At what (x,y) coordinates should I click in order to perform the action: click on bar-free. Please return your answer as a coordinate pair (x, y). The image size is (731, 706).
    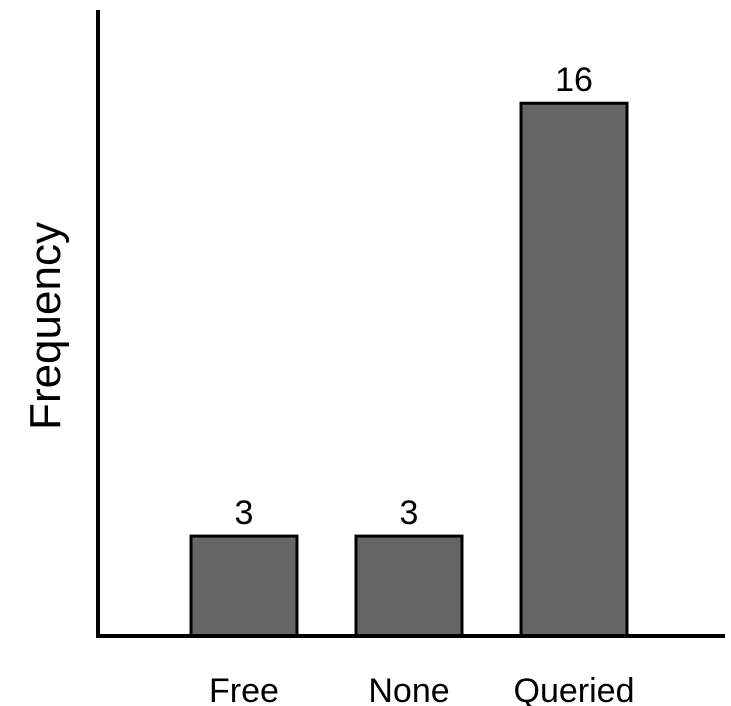
    Looking at the image, I should click on (244, 586).